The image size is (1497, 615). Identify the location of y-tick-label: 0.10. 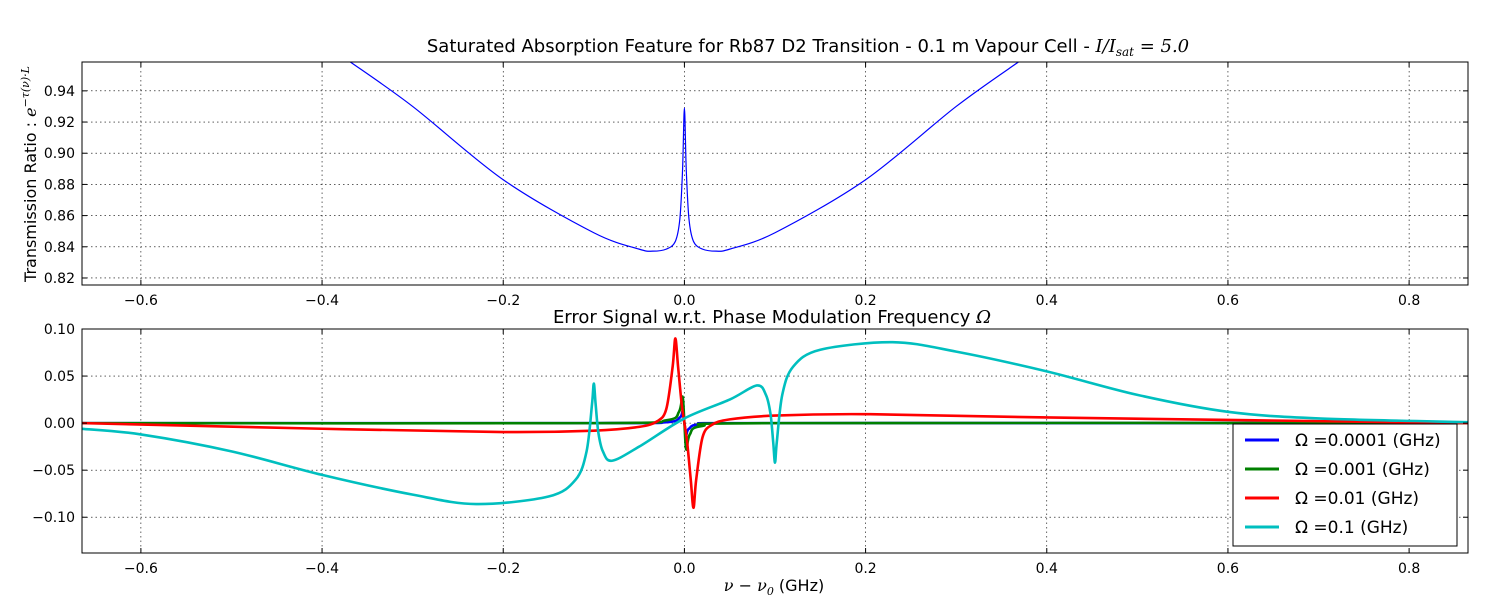
(59, 330).